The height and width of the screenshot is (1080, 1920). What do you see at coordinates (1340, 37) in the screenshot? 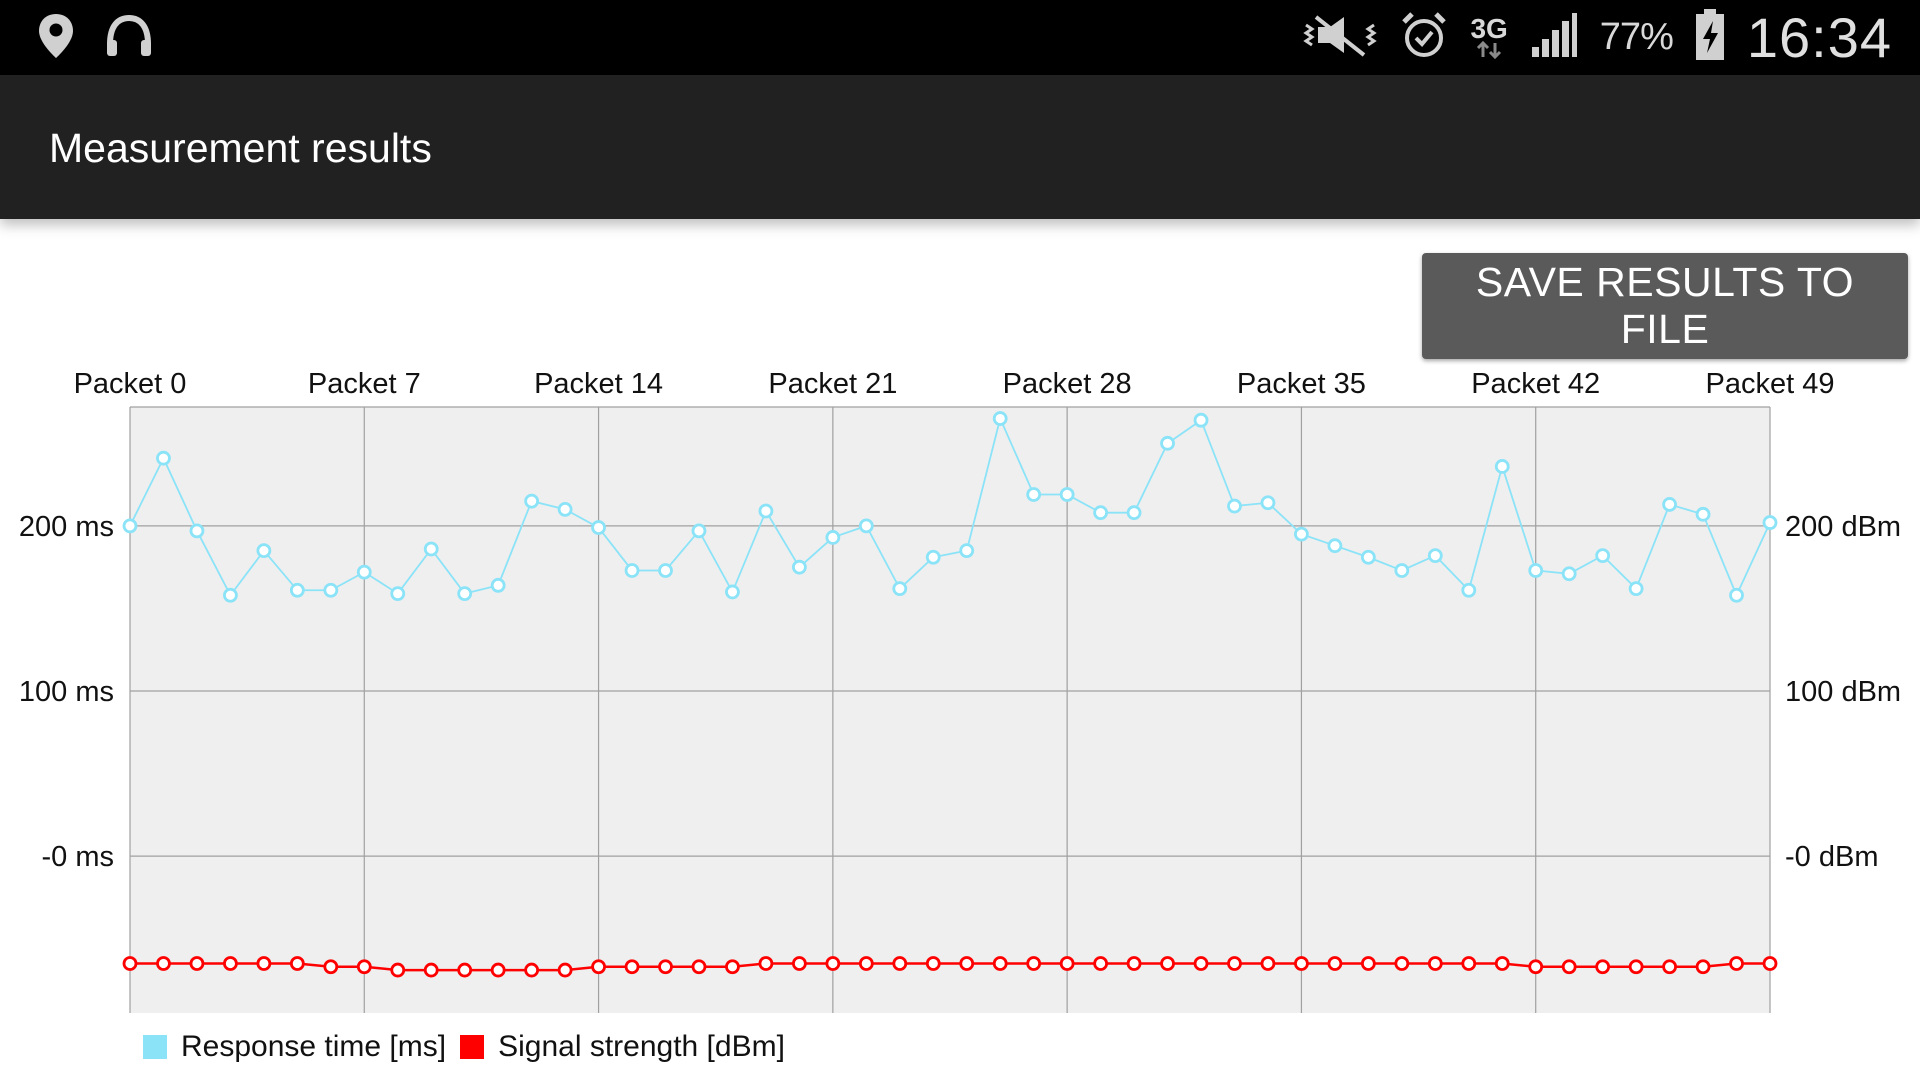
I see `mute-vibrate-icon` at bounding box center [1340, 37].